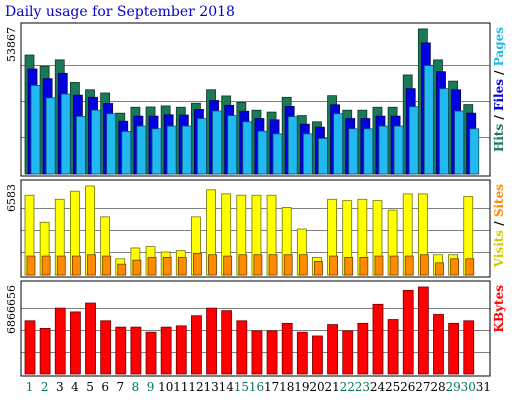 The width and height of the screenshot is (512, 400). What do you see at coordinates (271, 387) in the screenshot?
I see `x-tick-label-day-17: 17` at bounding box center [271, 387].